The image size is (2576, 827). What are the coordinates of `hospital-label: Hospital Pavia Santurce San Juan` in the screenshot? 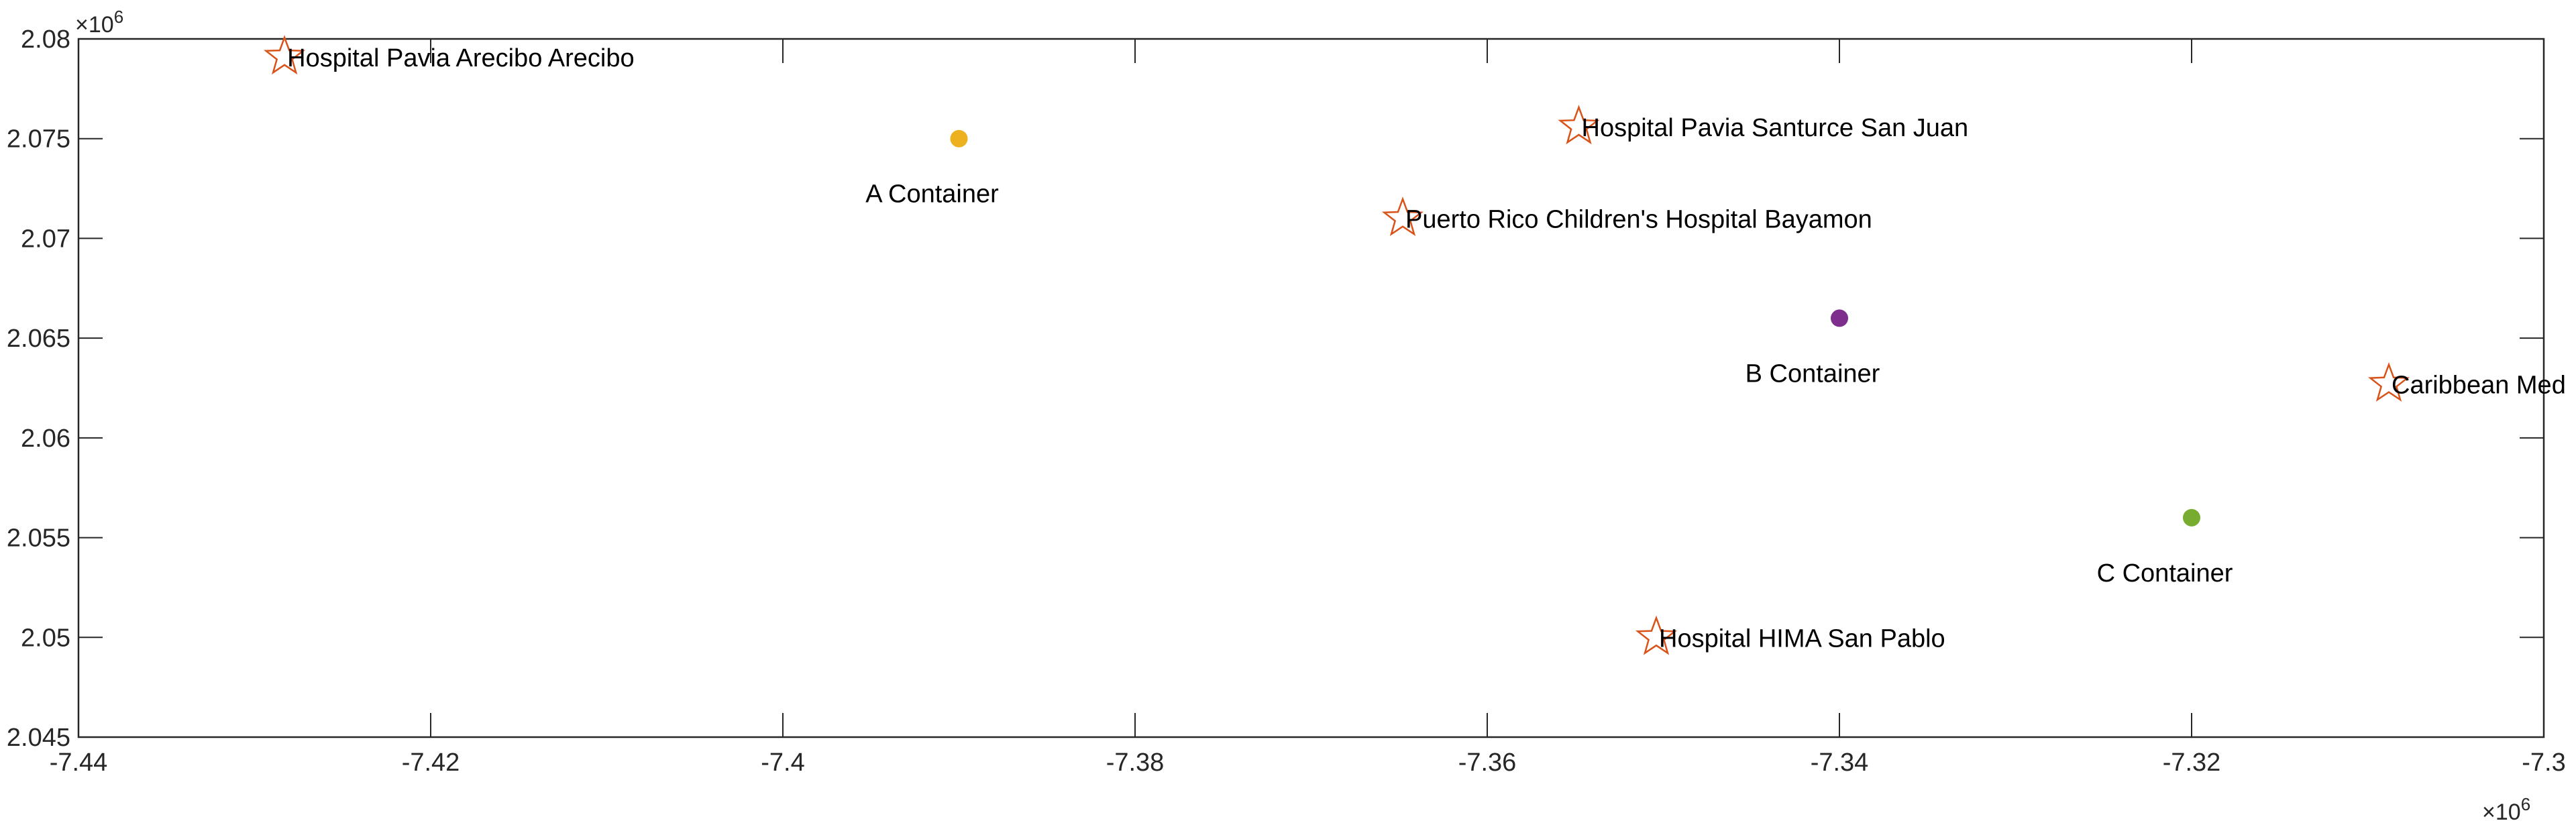 It's located at (1775, 128).